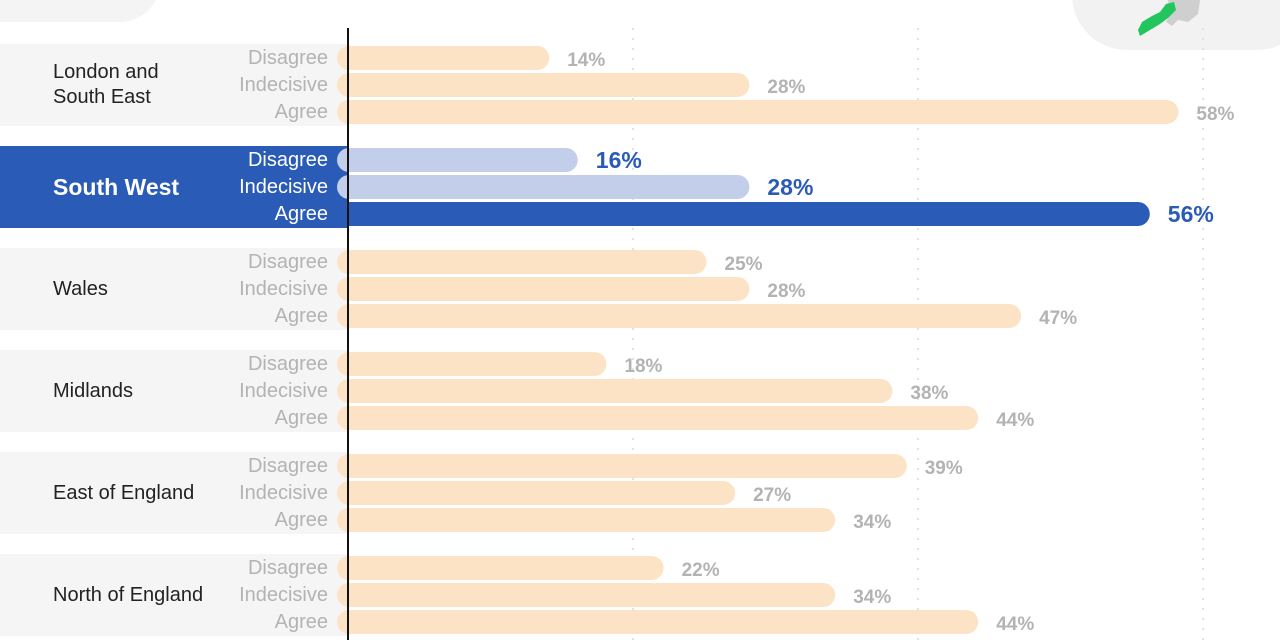 This screenshot has width=1280, height=640. I want to click on value-label-disagree-5: 22%, so click(701, 570).